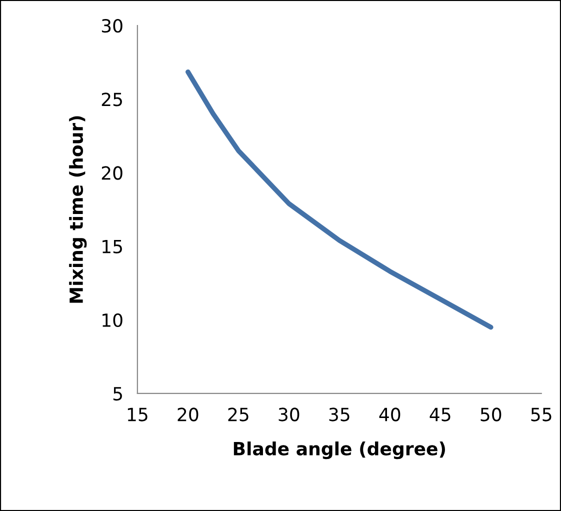 This screenshot has height=511, width=561. I want to click on y-tick-label: 15, so click(112, 247).